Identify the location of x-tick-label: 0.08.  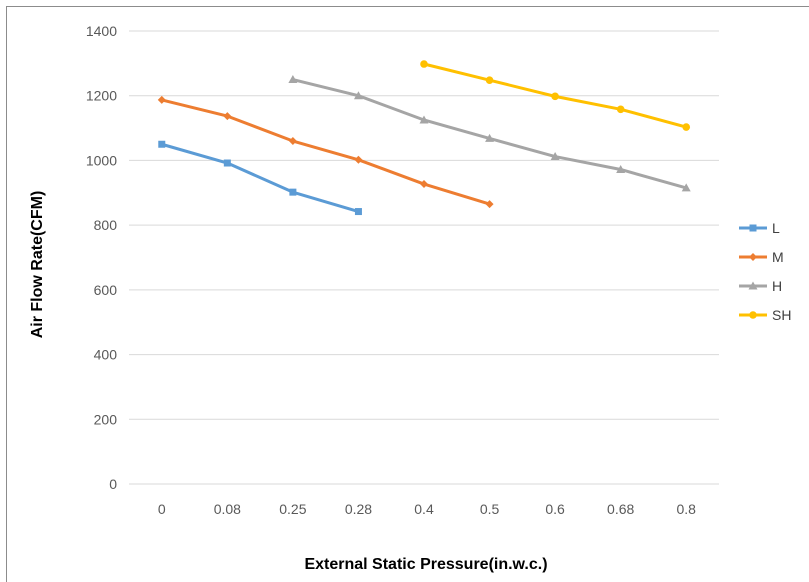
(227, 509).